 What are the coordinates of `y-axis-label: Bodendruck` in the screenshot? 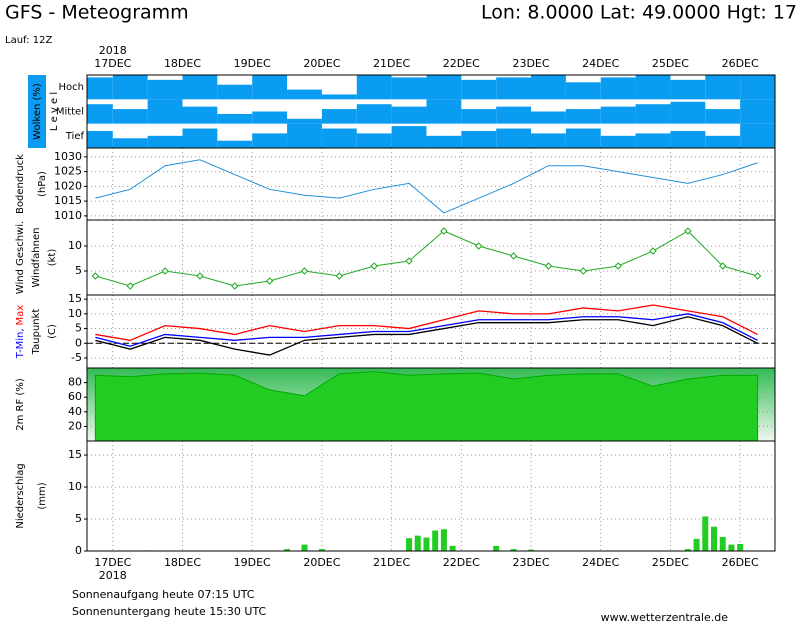 It's located at (20, 184).